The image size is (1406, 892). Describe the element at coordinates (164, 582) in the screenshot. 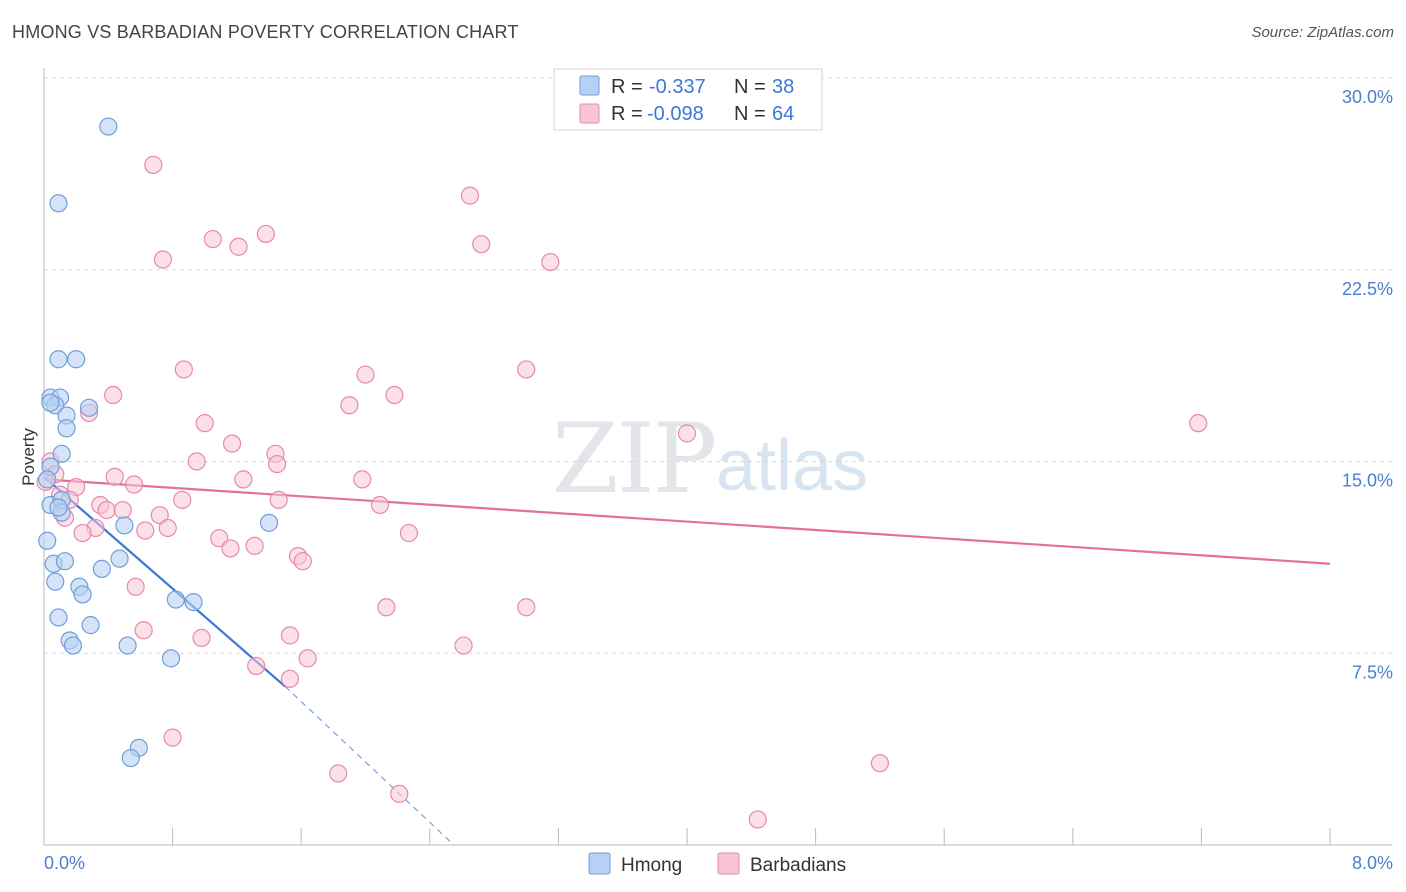

I see `trend-line-hmong` at that location.